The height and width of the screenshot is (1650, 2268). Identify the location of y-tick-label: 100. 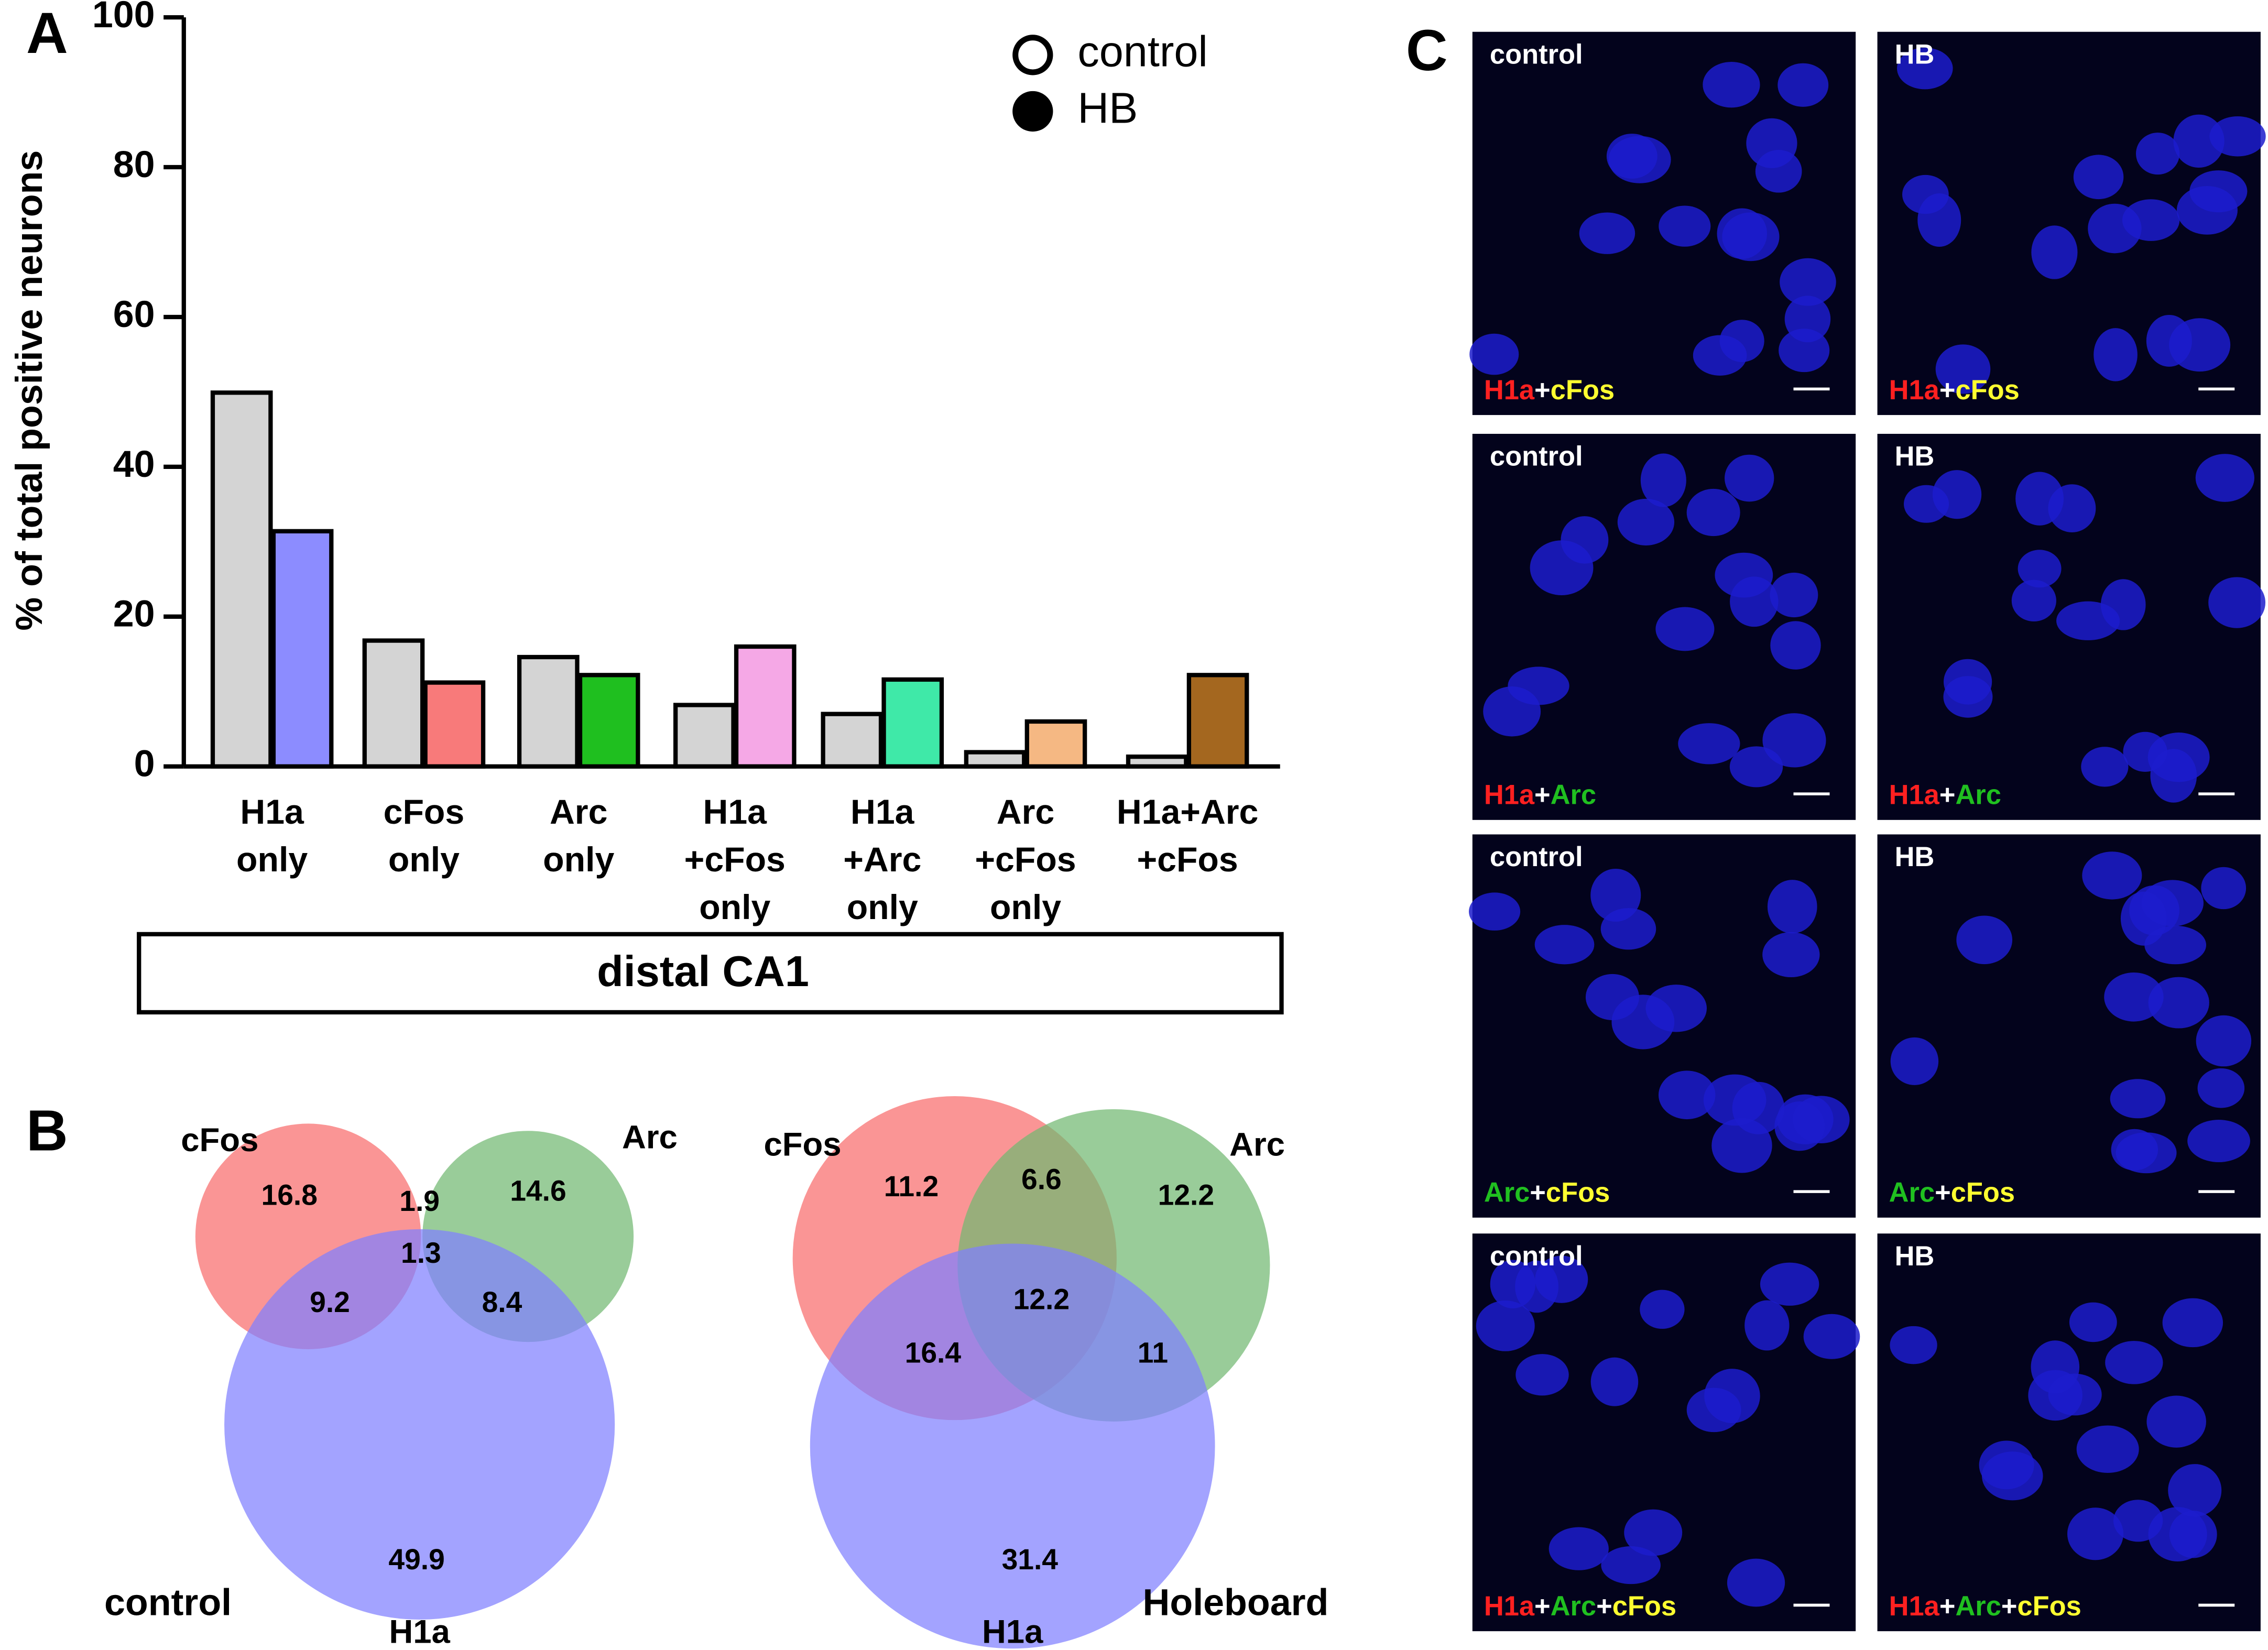
(123, 18).